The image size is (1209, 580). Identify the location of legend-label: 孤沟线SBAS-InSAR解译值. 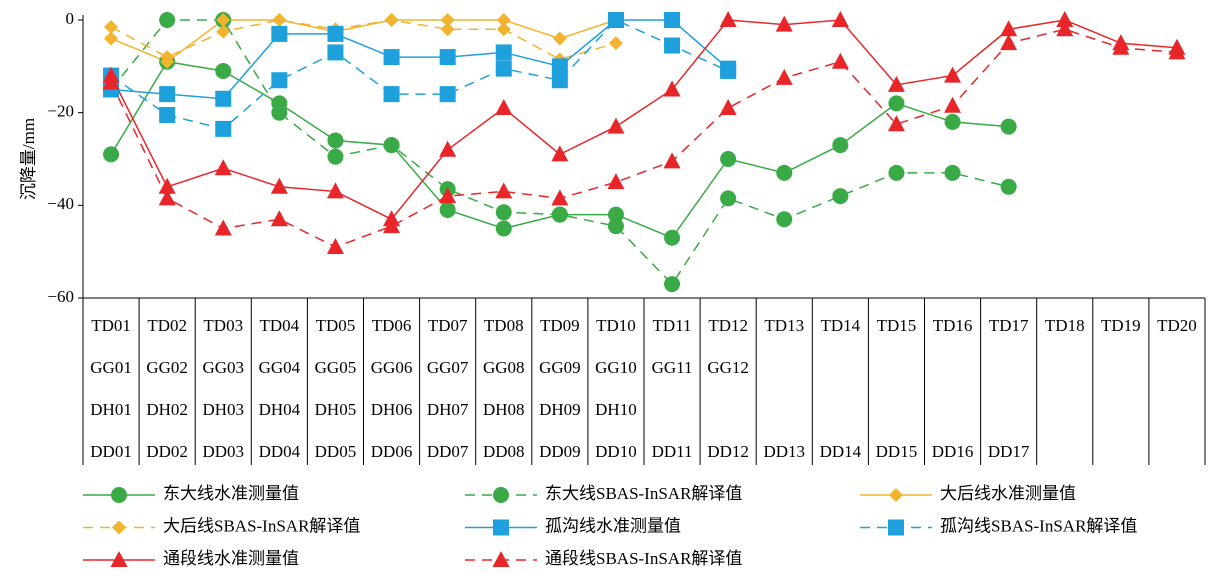
(1038, 525).